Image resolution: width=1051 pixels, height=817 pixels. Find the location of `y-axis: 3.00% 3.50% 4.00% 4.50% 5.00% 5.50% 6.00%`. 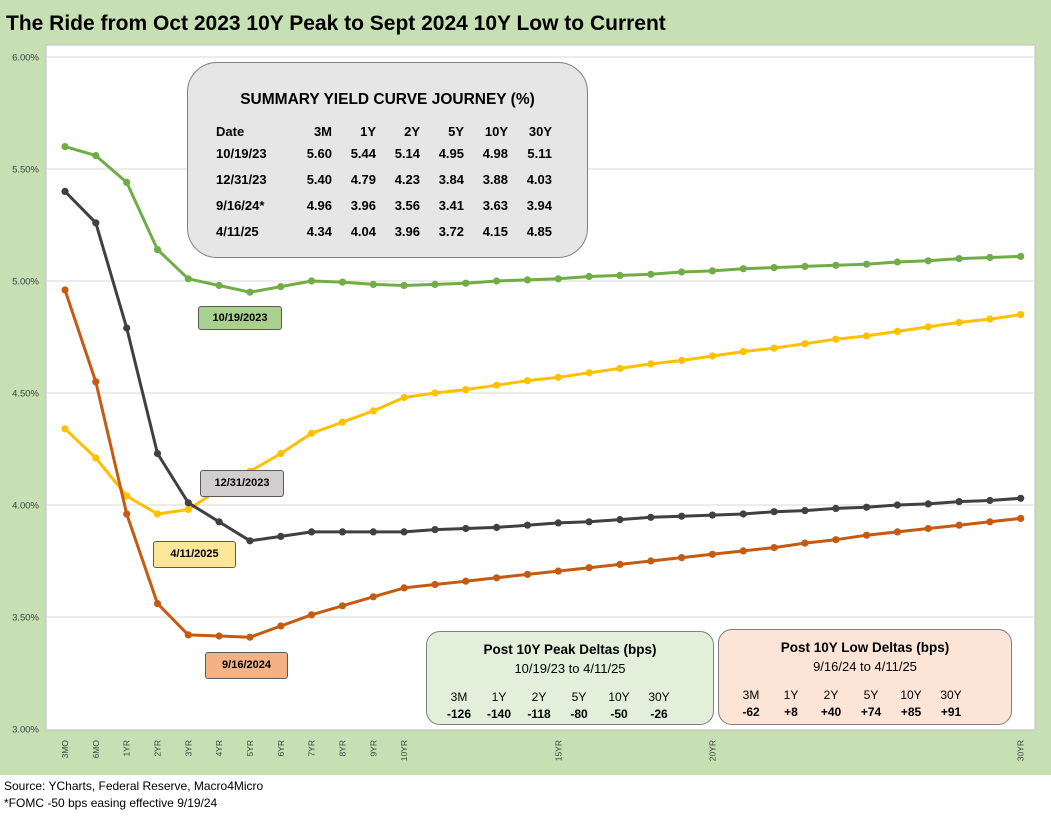

y-axis: 3.00% 3.50% 4.00% 4.50% 5.00% 5.50% 6.00% is located at coordinates (25, 394).